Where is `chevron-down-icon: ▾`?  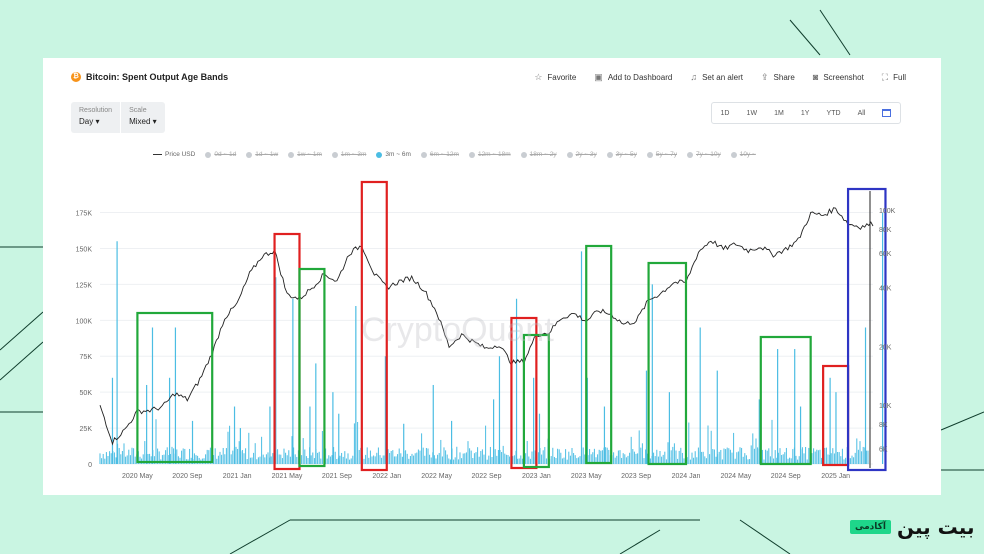 chevron-down-icon: ▾ is located at coordinates (97, 121).